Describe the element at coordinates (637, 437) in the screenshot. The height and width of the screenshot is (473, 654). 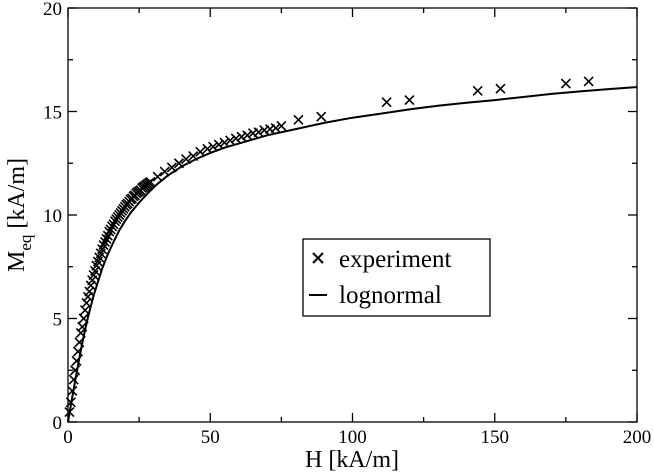
I see `x-tick-label: 200` at that location.